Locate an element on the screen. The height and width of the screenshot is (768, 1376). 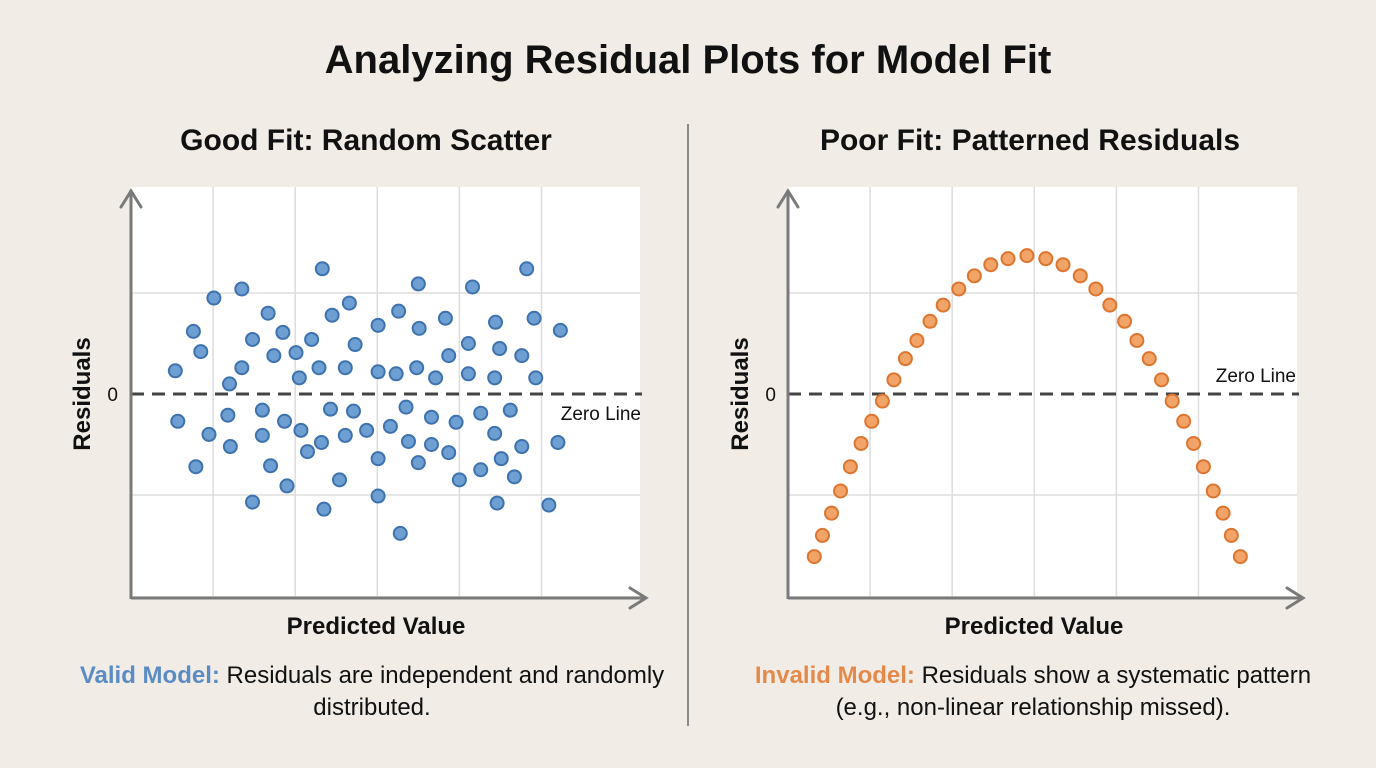
valid-model-label: Valid Model: is located at coordinates (149, 675).